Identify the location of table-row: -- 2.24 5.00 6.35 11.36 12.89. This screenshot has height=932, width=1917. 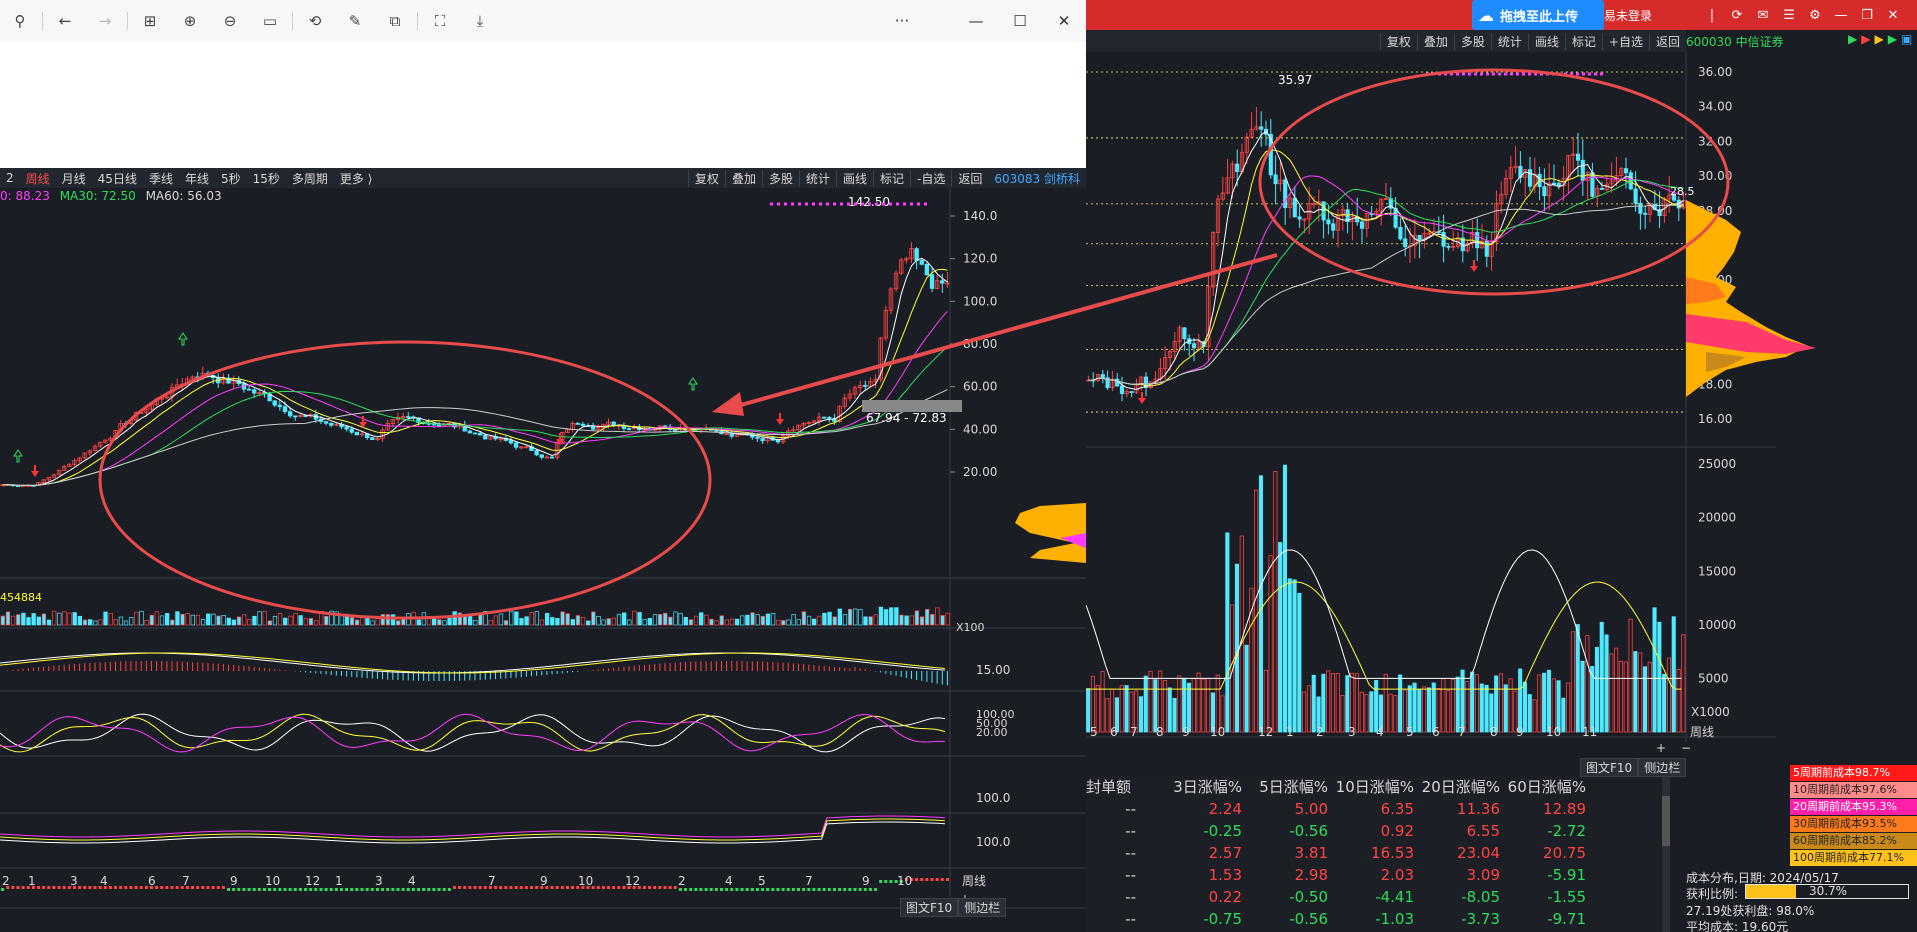
(1378, 811).